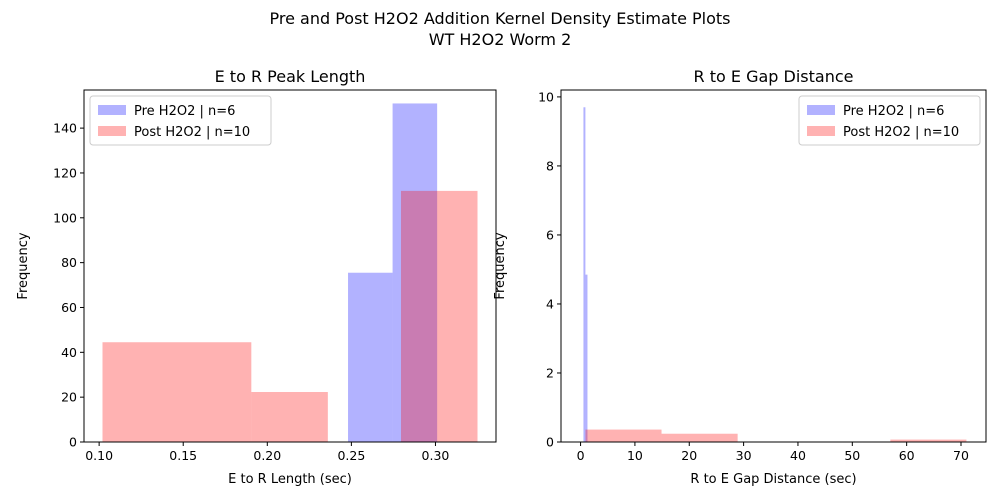 This screenshot has width=1000, height=500. I want to click on x-tick-label: 0.30, so click(436, 455).